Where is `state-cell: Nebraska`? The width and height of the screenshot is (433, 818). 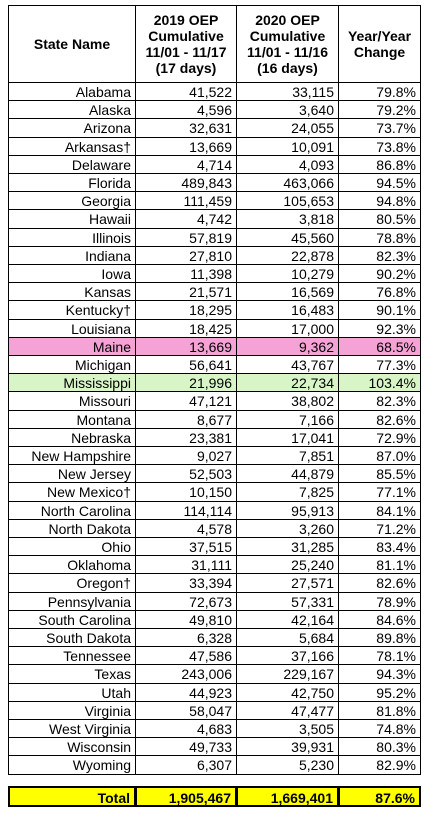
state-cell: Nebraska is located at coordinates (72, 437).